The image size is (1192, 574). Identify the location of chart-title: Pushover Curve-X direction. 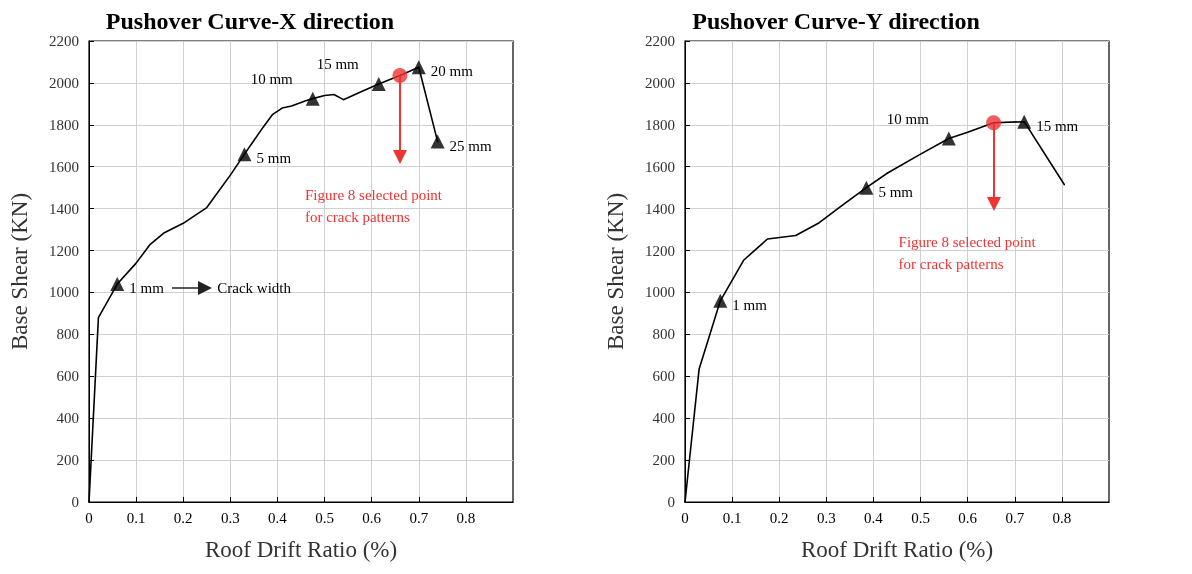
(250, 21).